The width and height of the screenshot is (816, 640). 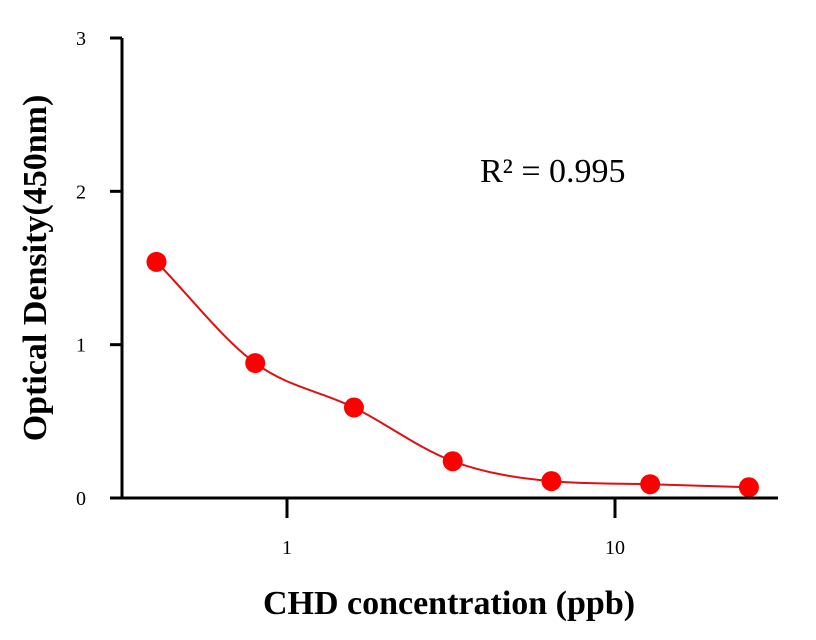 What do you see at coordinates (99, 269) in the screenshot?
I see `y-ticks: 0 1 2 3` at bounding box center [99, 269].